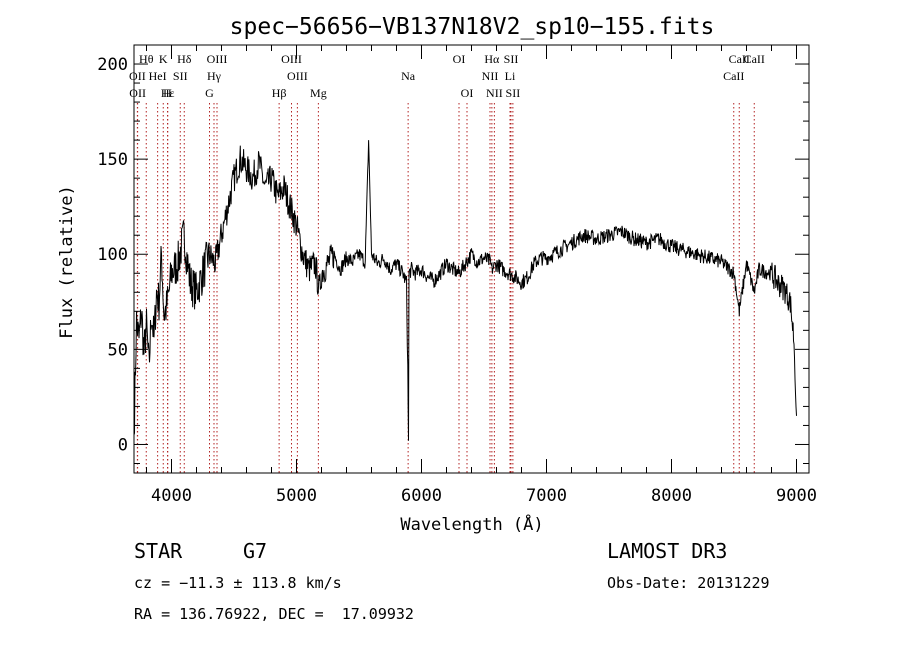  What do you see at coordinates (318, 93) in the screenshot?
I see `line-label: Mg` at bounding box center [318, 93].